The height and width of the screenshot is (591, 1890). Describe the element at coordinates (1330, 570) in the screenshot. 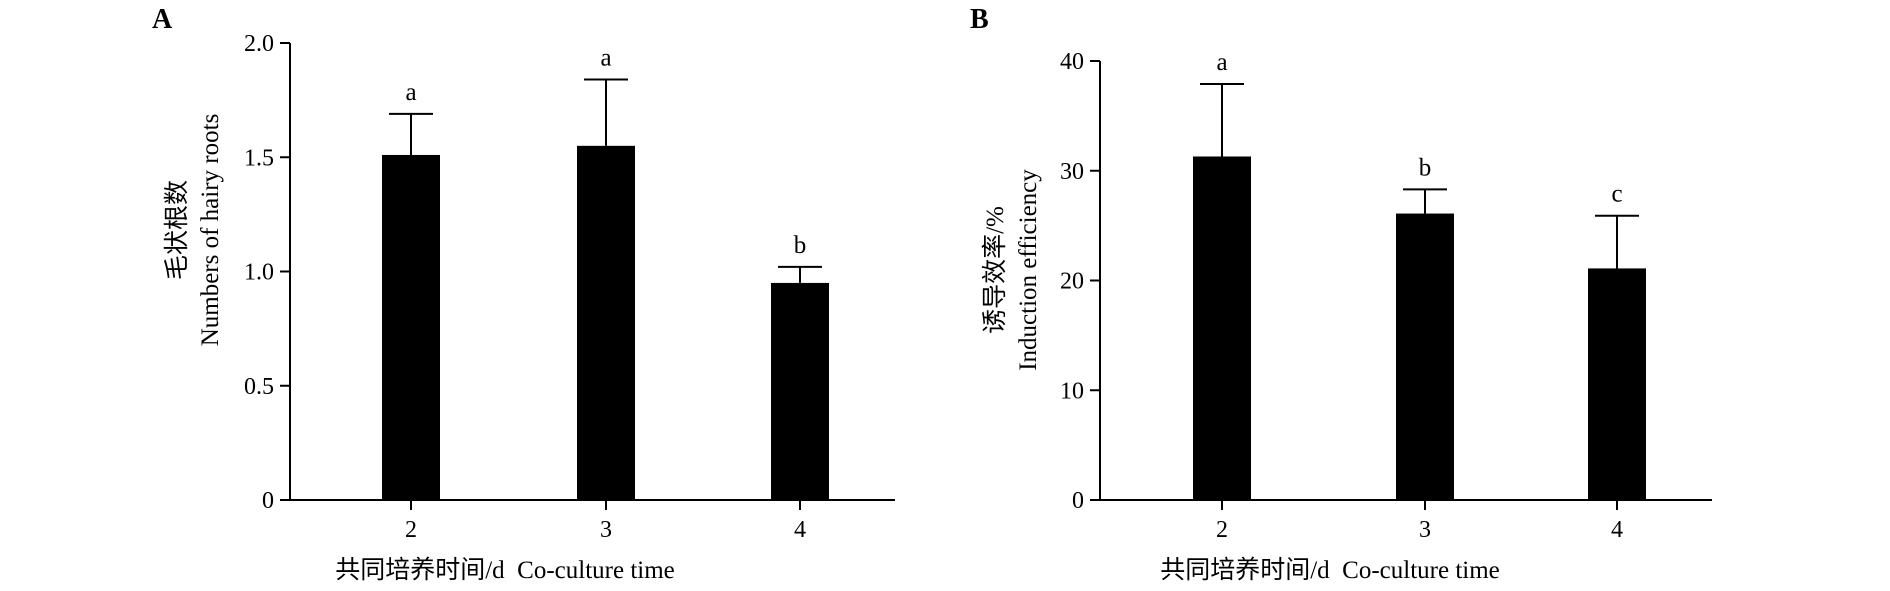

I see `x-axis-title-b: 共同培养时间/d Co-culture time` at that location.